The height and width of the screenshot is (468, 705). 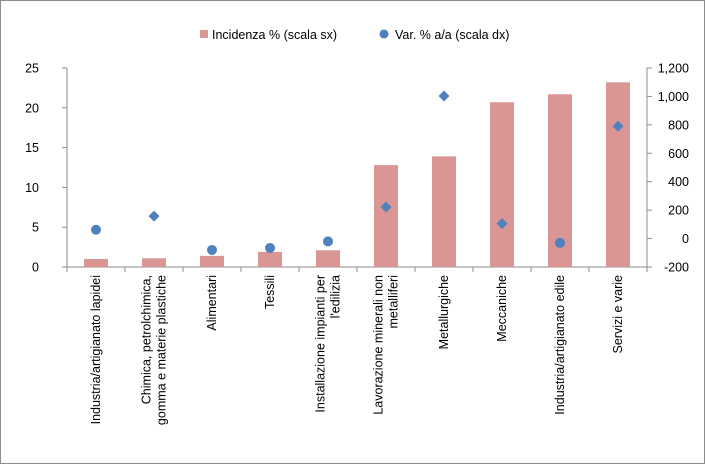 What do you see at coordinates (678, 182) in the screenshot?
I see `right-tick-label: 400` at bounding box center [678, 182].